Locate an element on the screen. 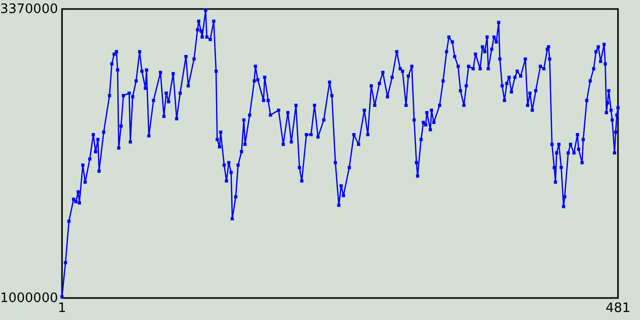 The height and width of the screenshot is (320, 640). x-tick-label: 1 is located at coordinates (62, 308).